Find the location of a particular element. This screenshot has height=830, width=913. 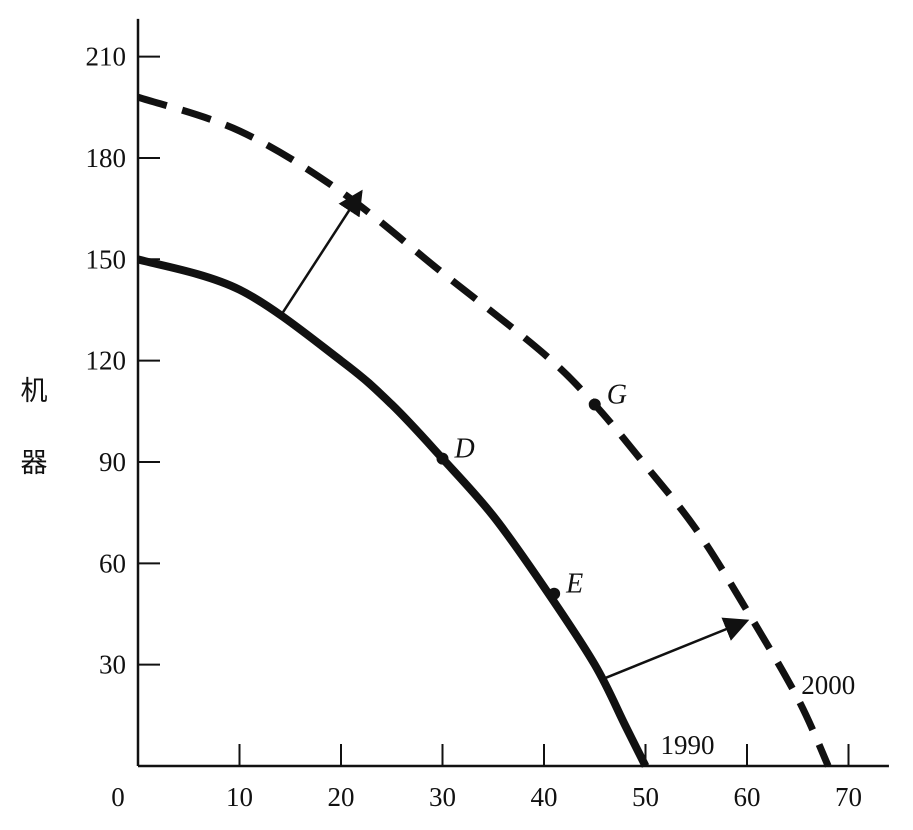

point-D-label: D is located at coordinates (464, 449).